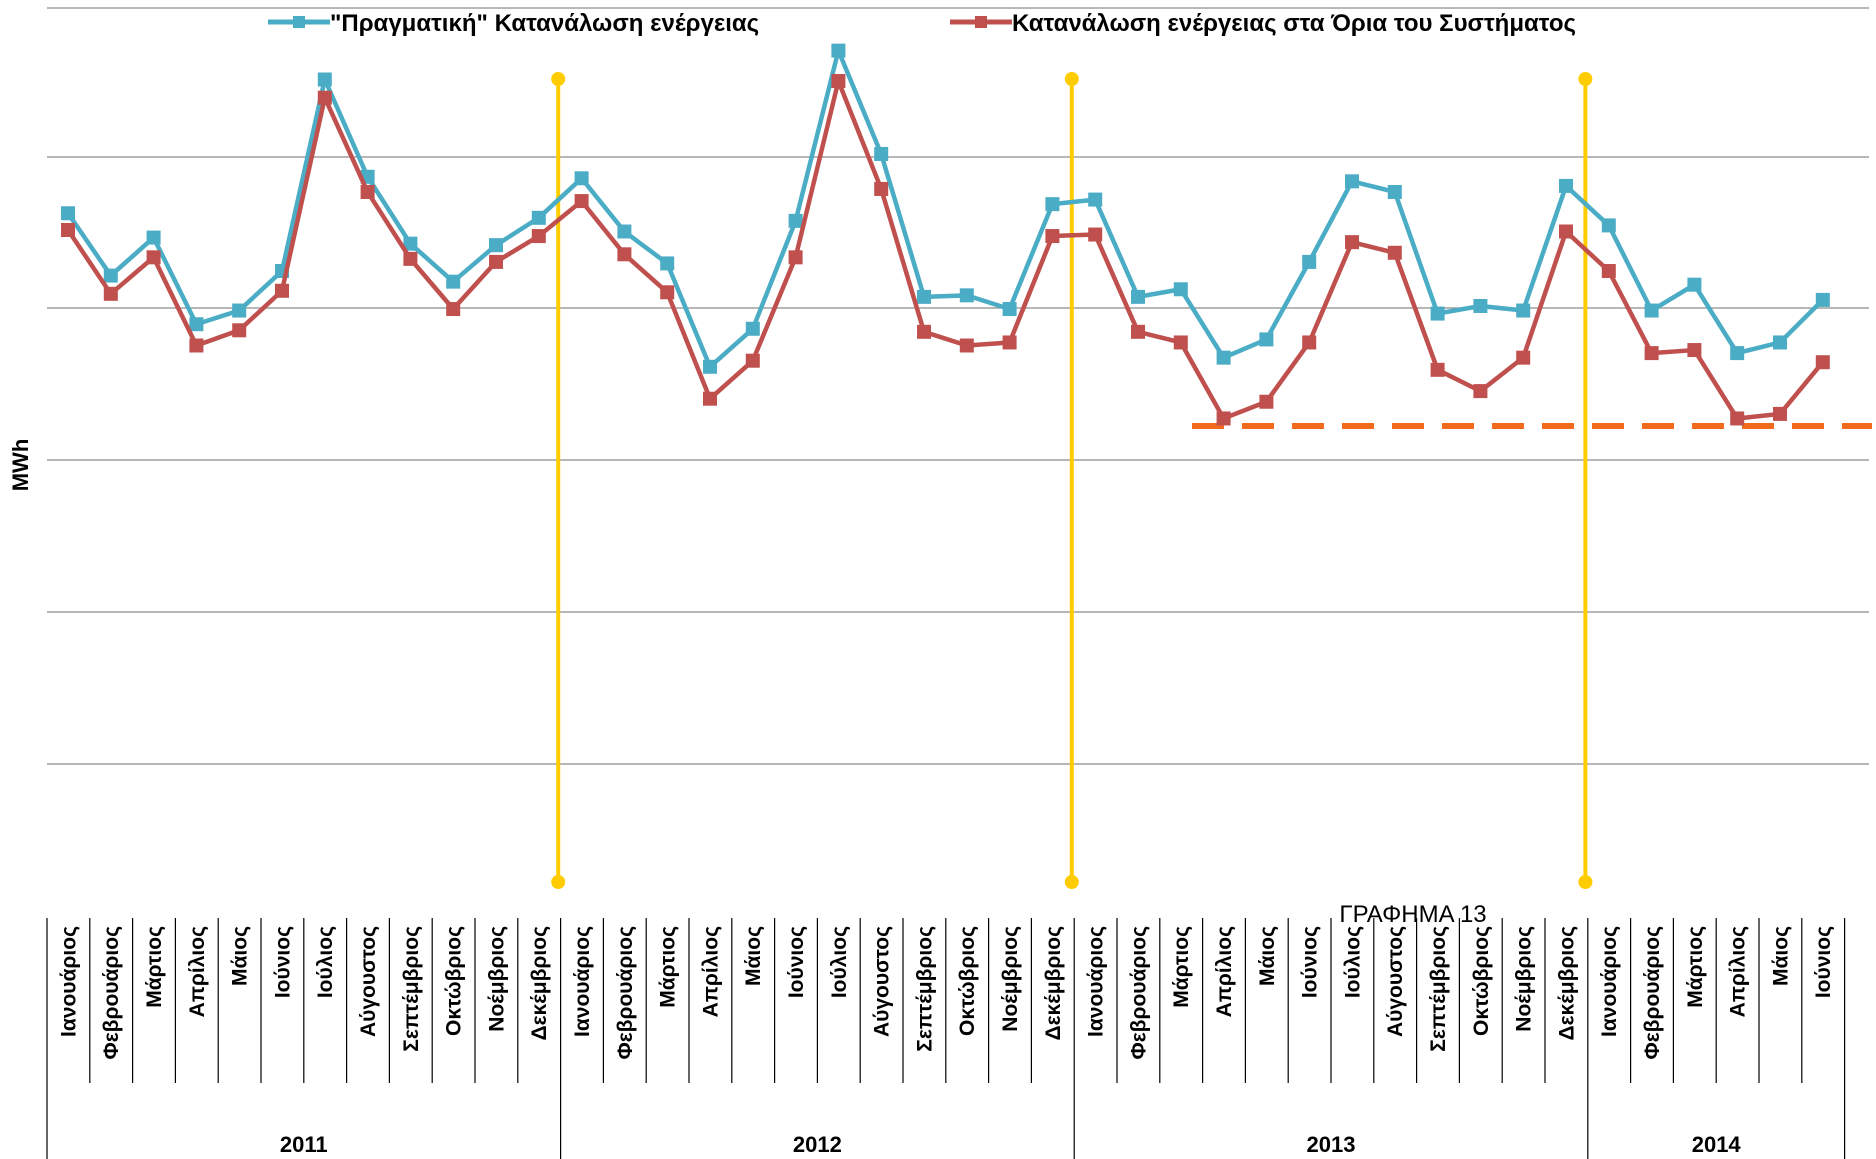 This screenshot has height=1159, width=1876. I want to click on chart-caption: ΓΡΑΦΗΜΑ 13, so click(1412, 914).